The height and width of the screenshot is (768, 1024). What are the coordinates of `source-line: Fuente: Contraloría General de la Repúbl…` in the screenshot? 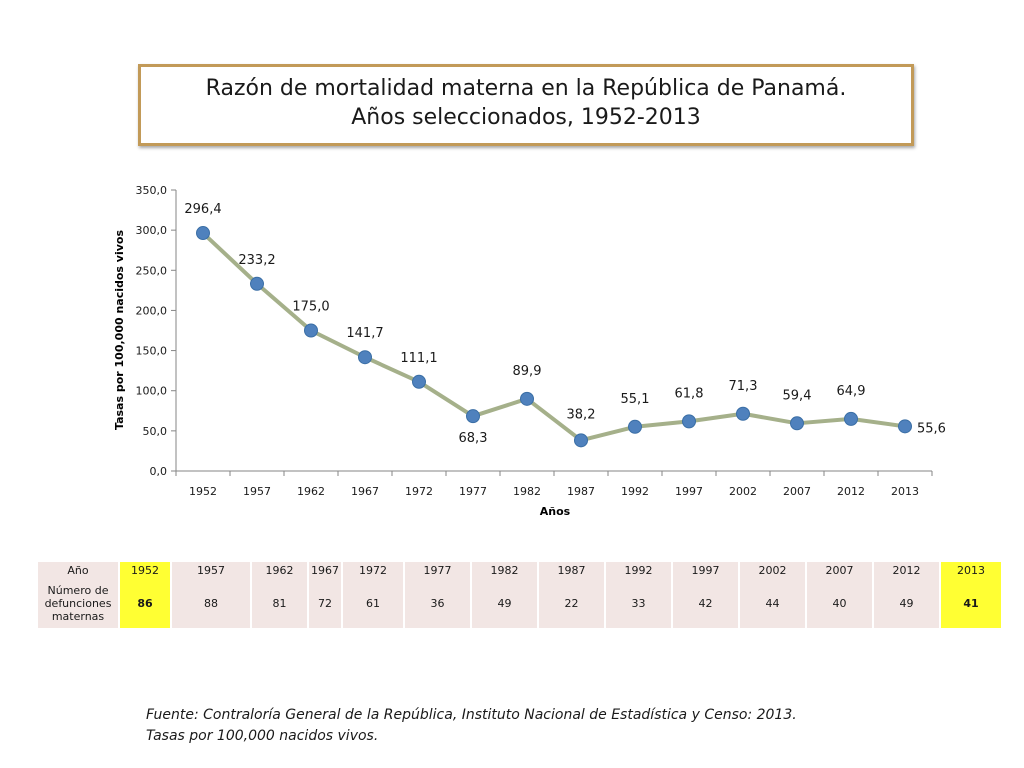 It's located at (471, 715).